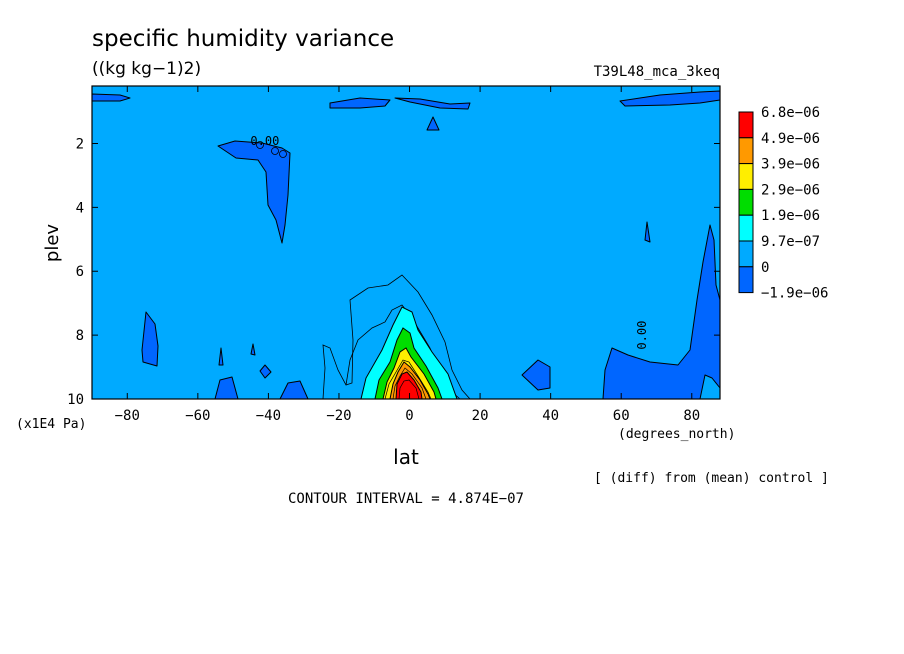 The image size is (904, 654). What do you see at coordinates (432, 103) in the screenshot?
I see `neg-region-upper-eq` at bounding box center [432, 103].